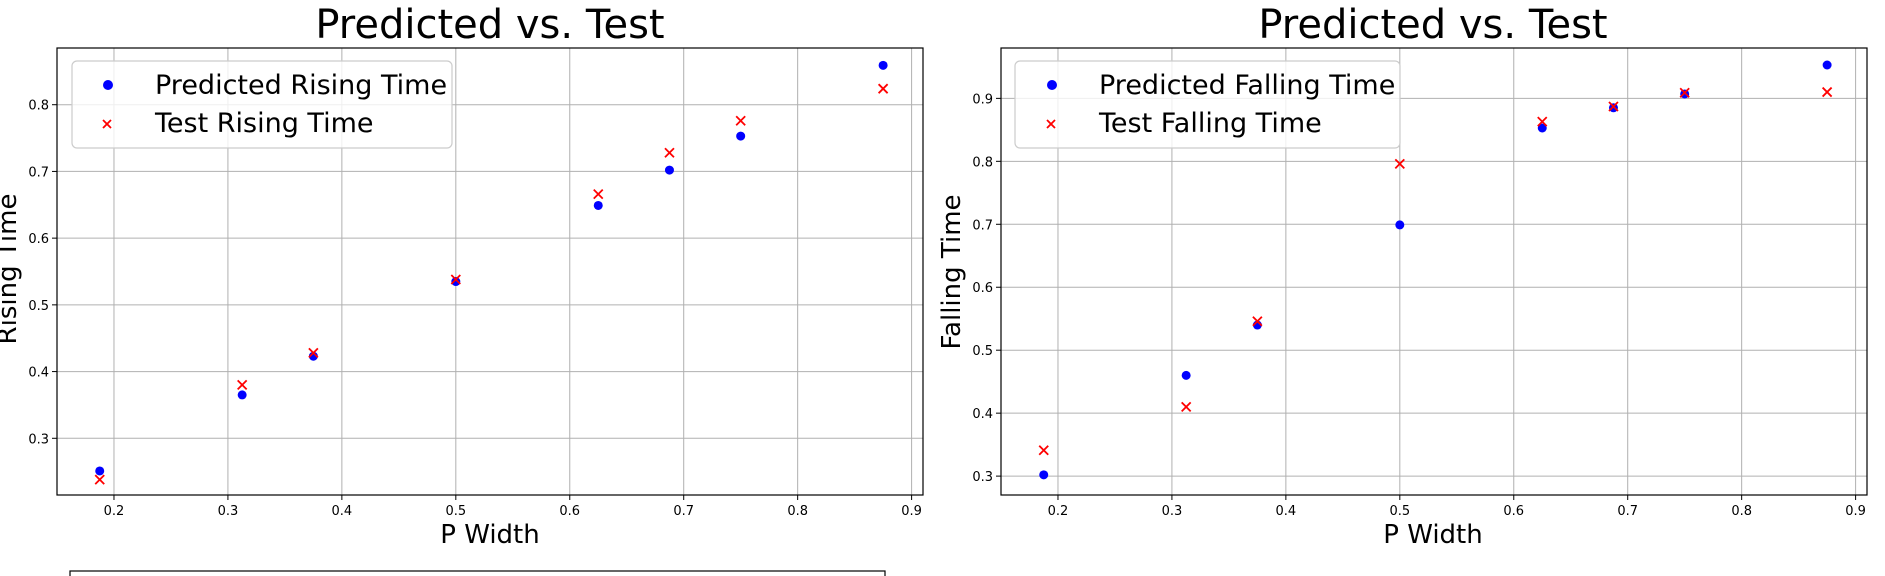 Image resolution: width=1885 pixels, height=576 pixels. I want to click on y-axis-label: Falling Time, so click(952, 271).